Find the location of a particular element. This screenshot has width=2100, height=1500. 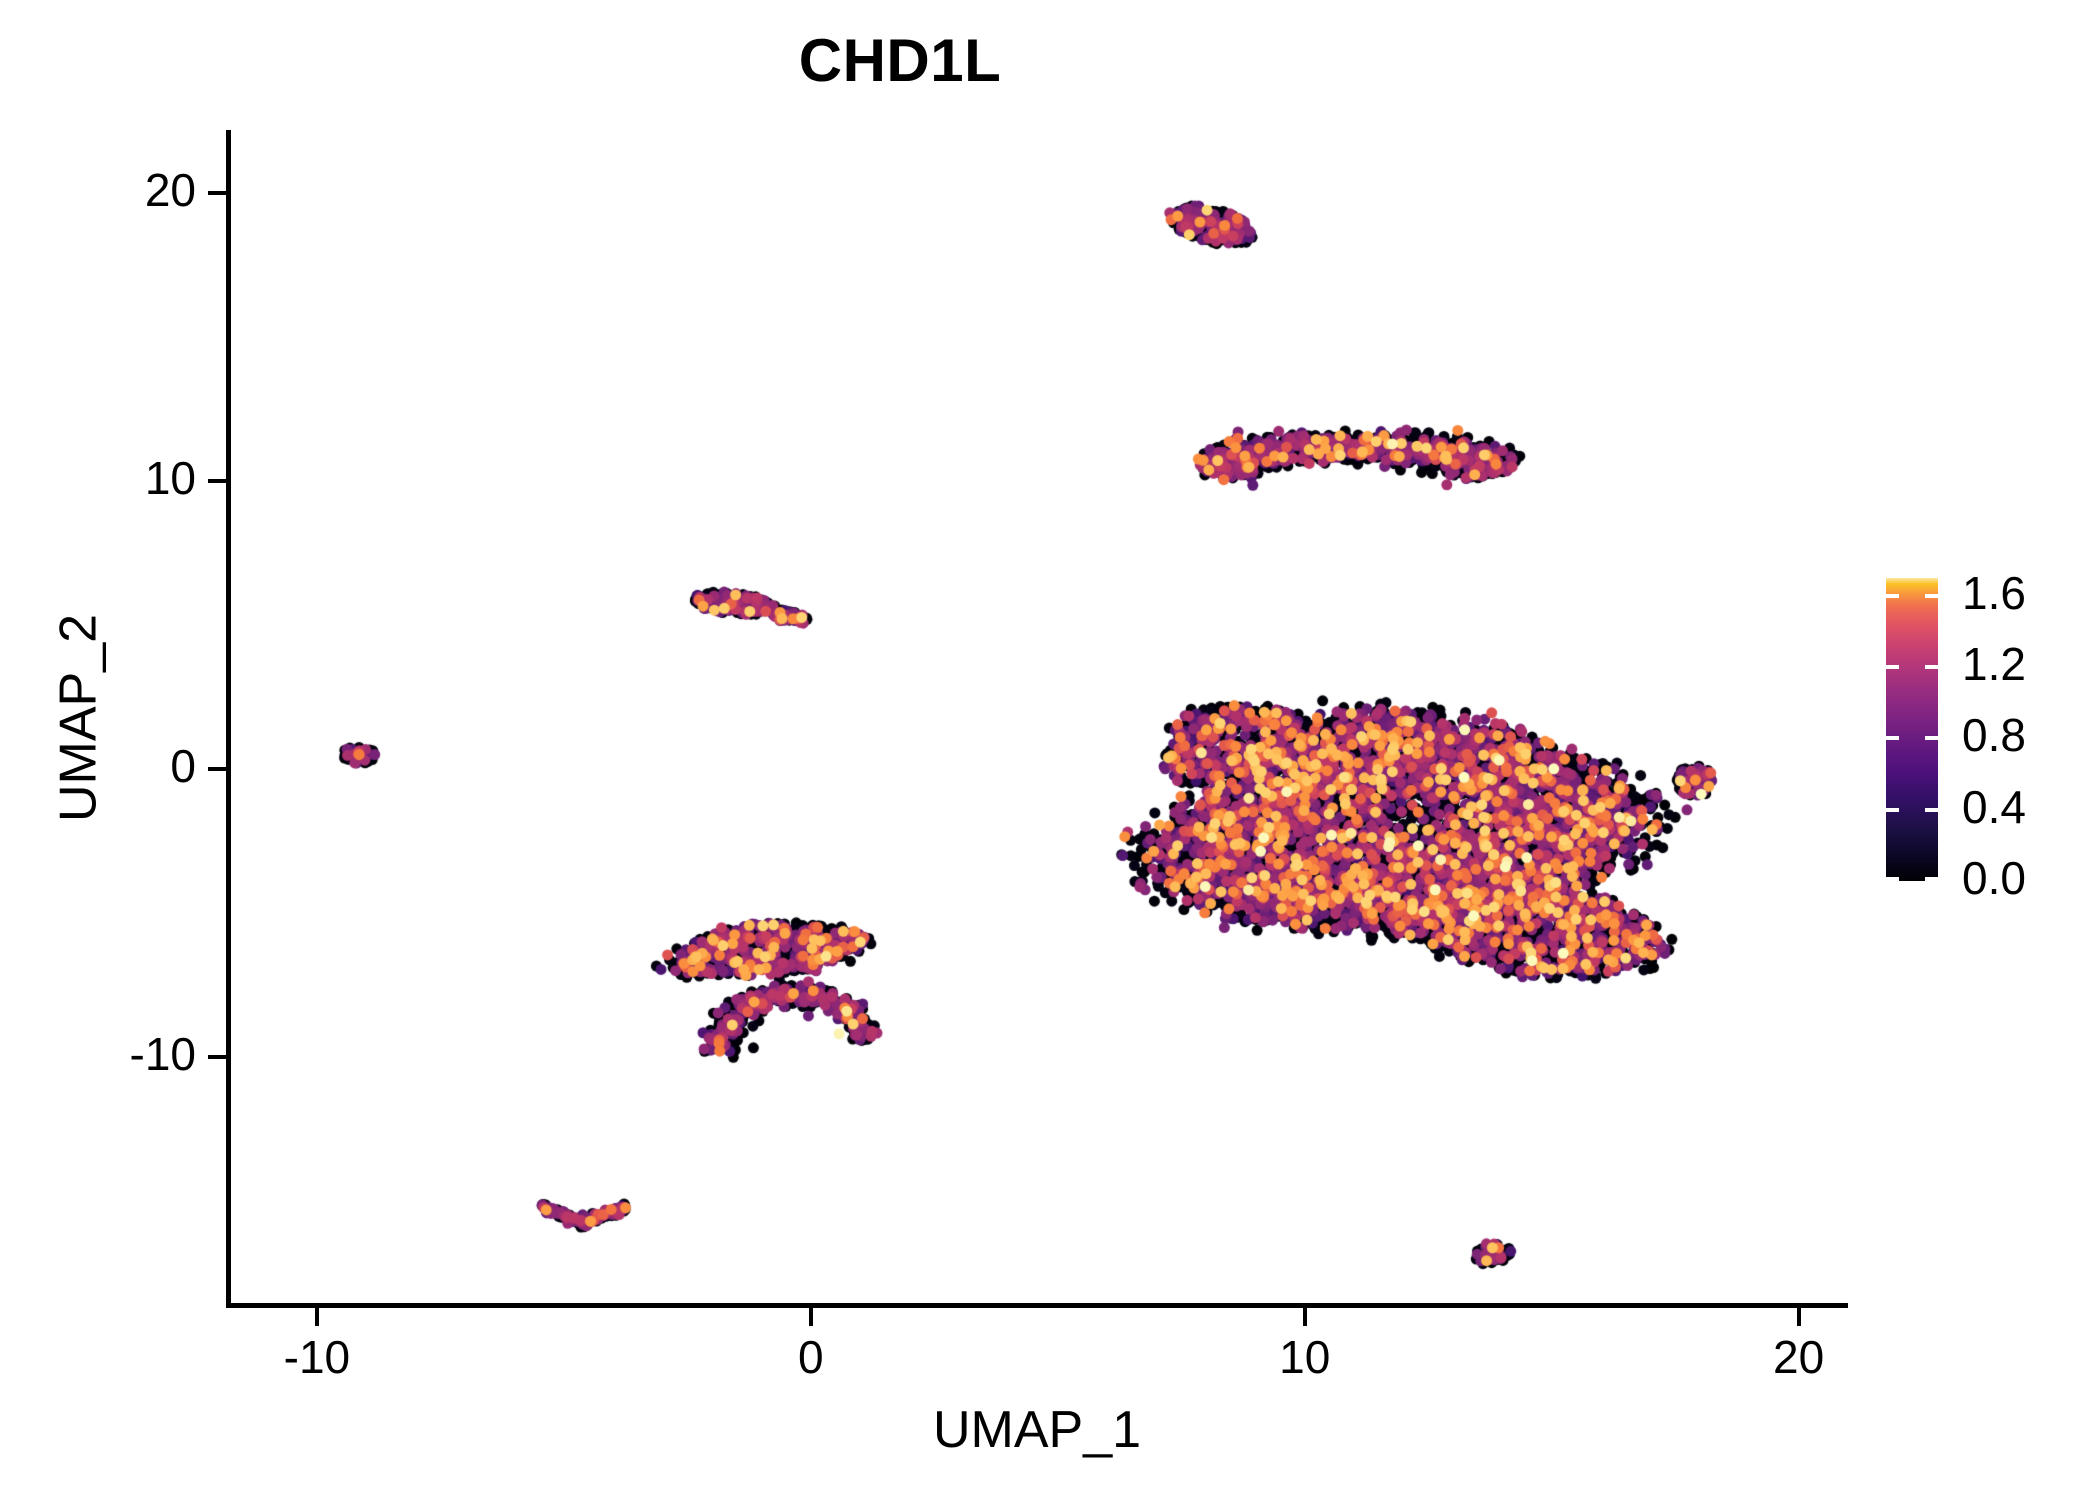

colorbar-tick-label: 1.6 is located at coordinates (1994, 592).